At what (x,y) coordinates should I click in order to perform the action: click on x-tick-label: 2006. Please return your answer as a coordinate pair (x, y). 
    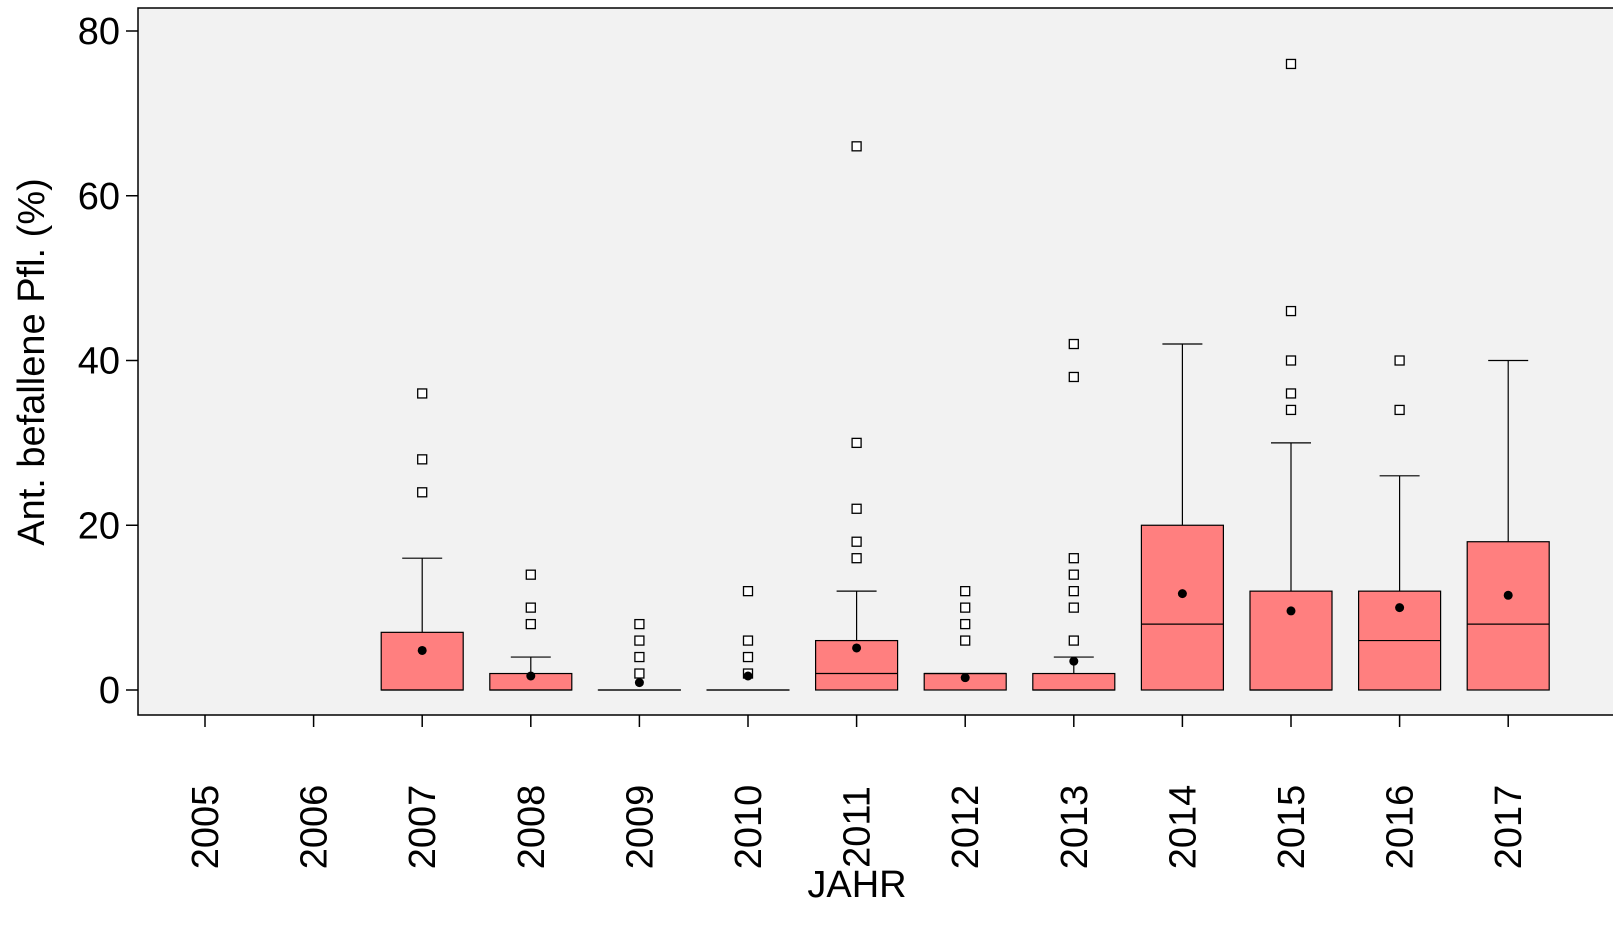
    Looking at the image, I should click on (315, 827).